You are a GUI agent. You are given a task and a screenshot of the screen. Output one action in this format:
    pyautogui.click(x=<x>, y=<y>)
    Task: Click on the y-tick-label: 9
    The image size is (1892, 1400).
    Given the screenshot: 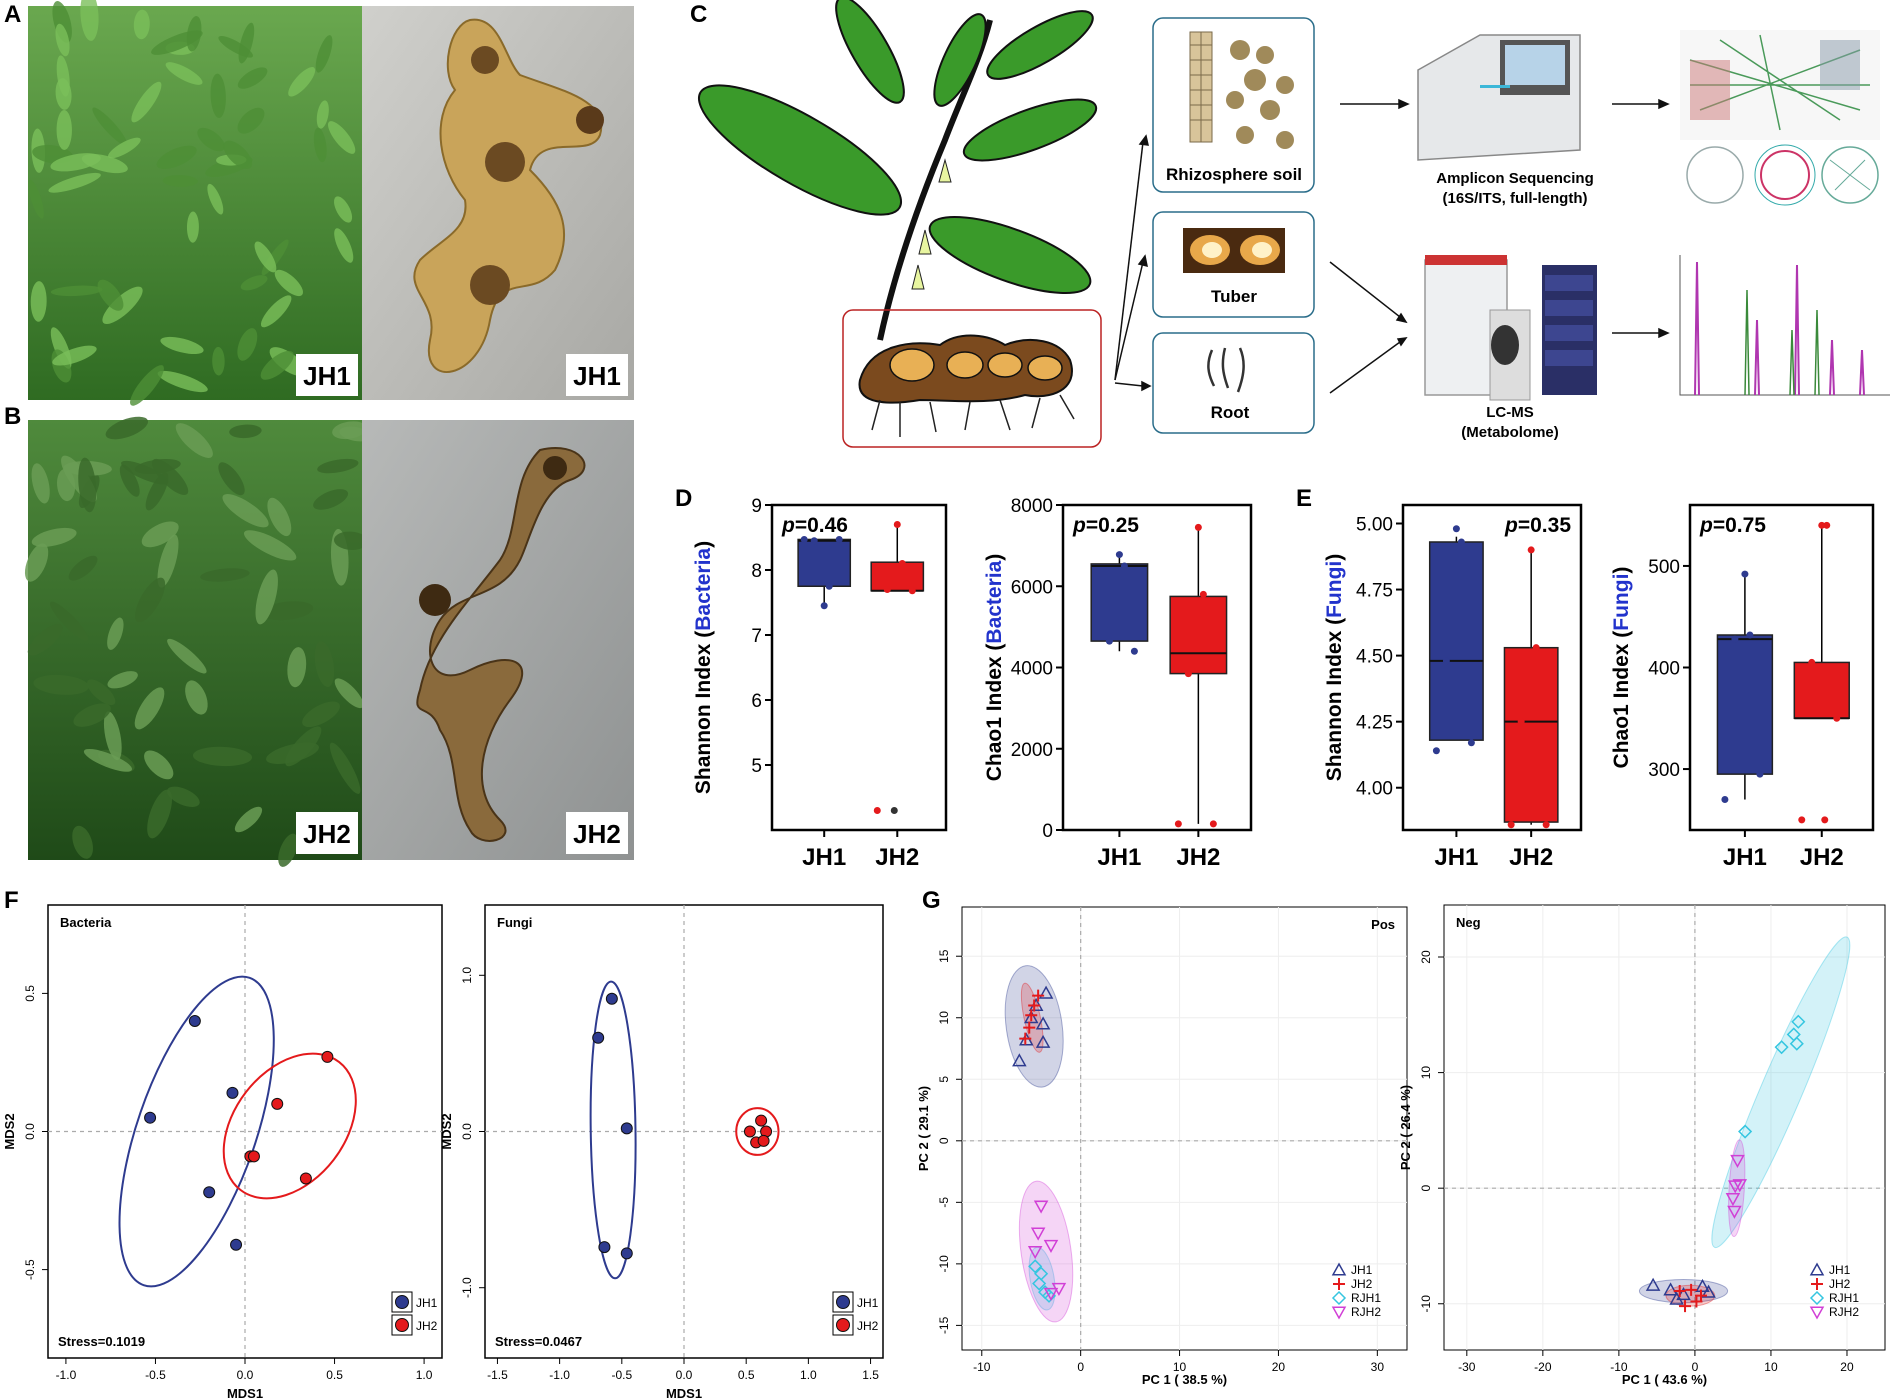 What is the action you would take?
    pyautogui.click(x=756, y=506)
    